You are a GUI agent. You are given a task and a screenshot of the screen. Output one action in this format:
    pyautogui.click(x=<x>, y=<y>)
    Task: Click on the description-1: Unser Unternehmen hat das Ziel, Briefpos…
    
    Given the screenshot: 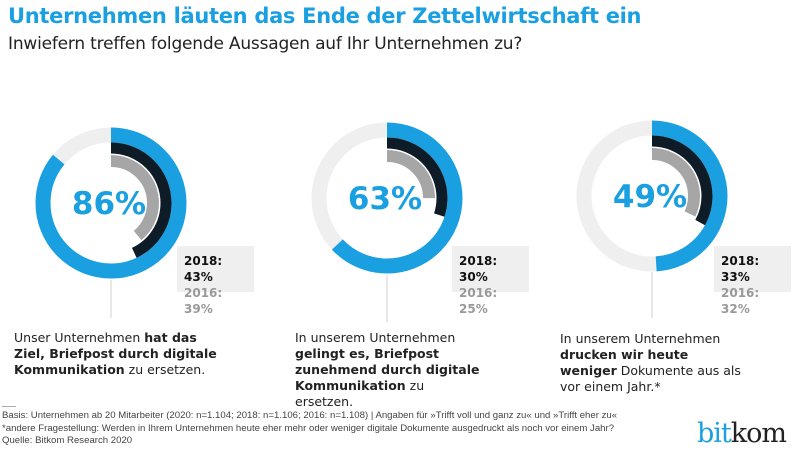 What is the action you would take?
    pyautogui.click(x=119, y=354)
    